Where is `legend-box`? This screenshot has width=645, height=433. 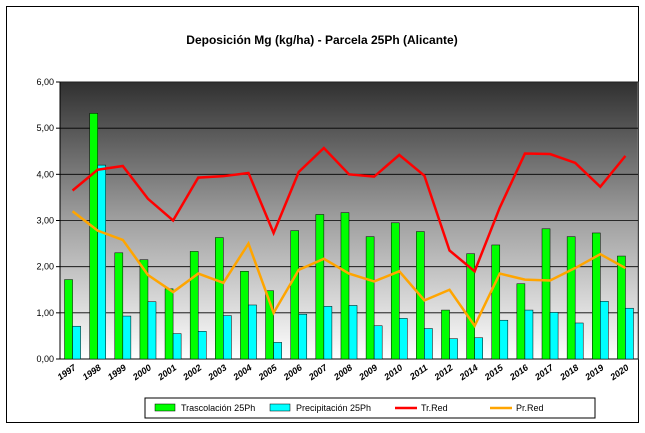 legend-box is located at coordinates (370, 408).